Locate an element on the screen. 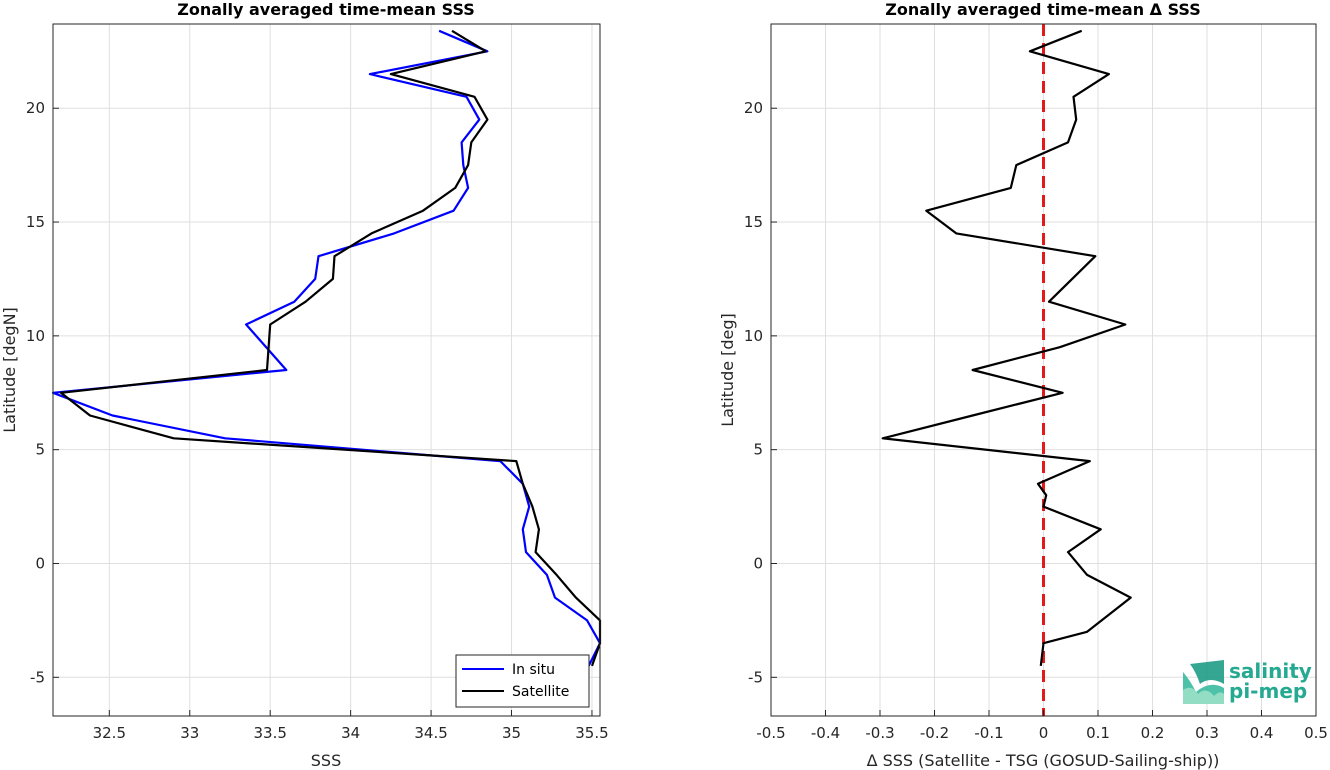  sss-x-tick-label: 32.5 is located at coordinates (109, 733).